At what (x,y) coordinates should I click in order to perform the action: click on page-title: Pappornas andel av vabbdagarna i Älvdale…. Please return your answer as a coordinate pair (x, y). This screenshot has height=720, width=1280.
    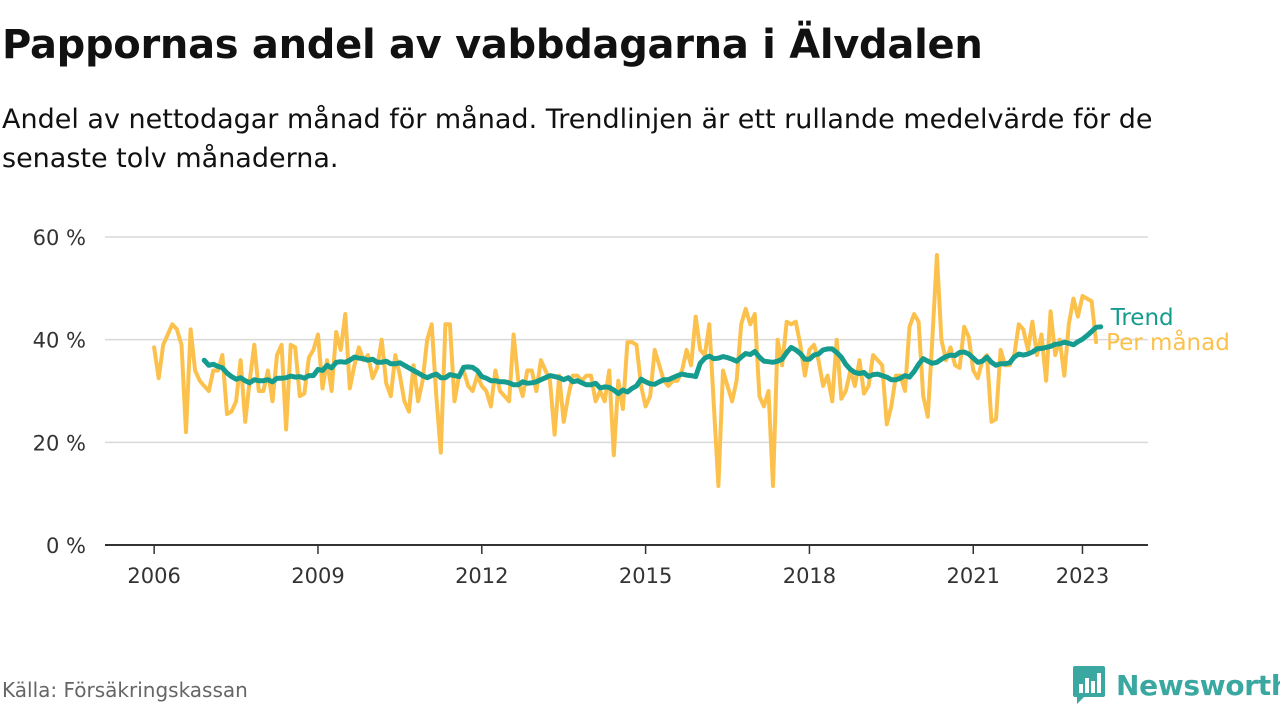
    Looking at the image, I should click on (492, 45).